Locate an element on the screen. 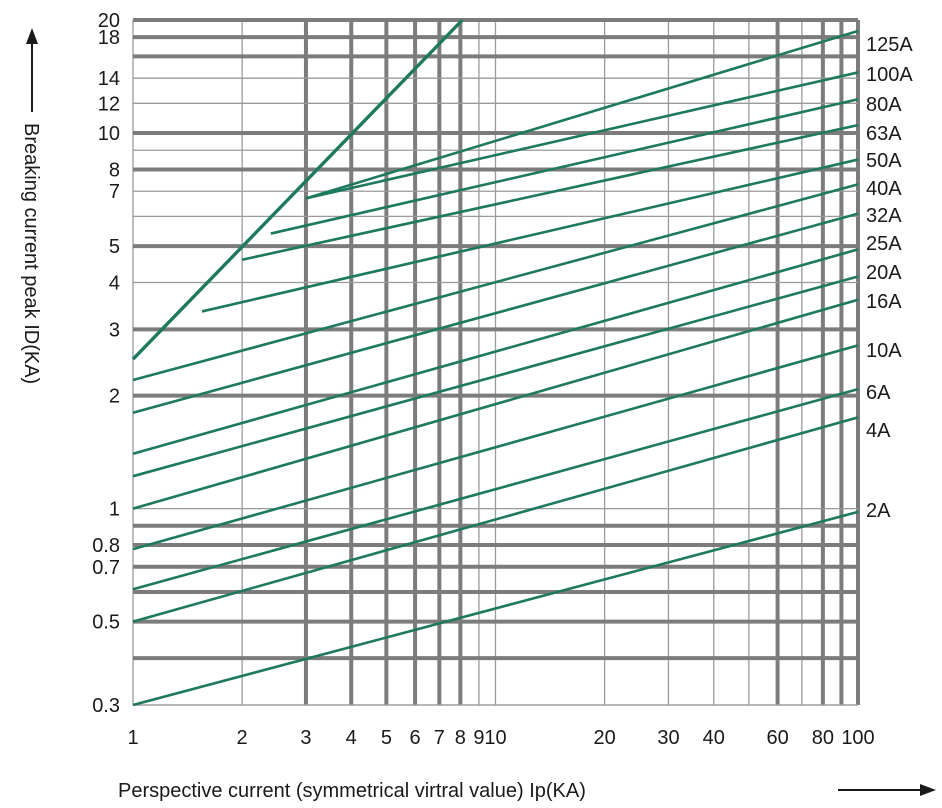  series-line-80A is located at coordinates (564, 166).